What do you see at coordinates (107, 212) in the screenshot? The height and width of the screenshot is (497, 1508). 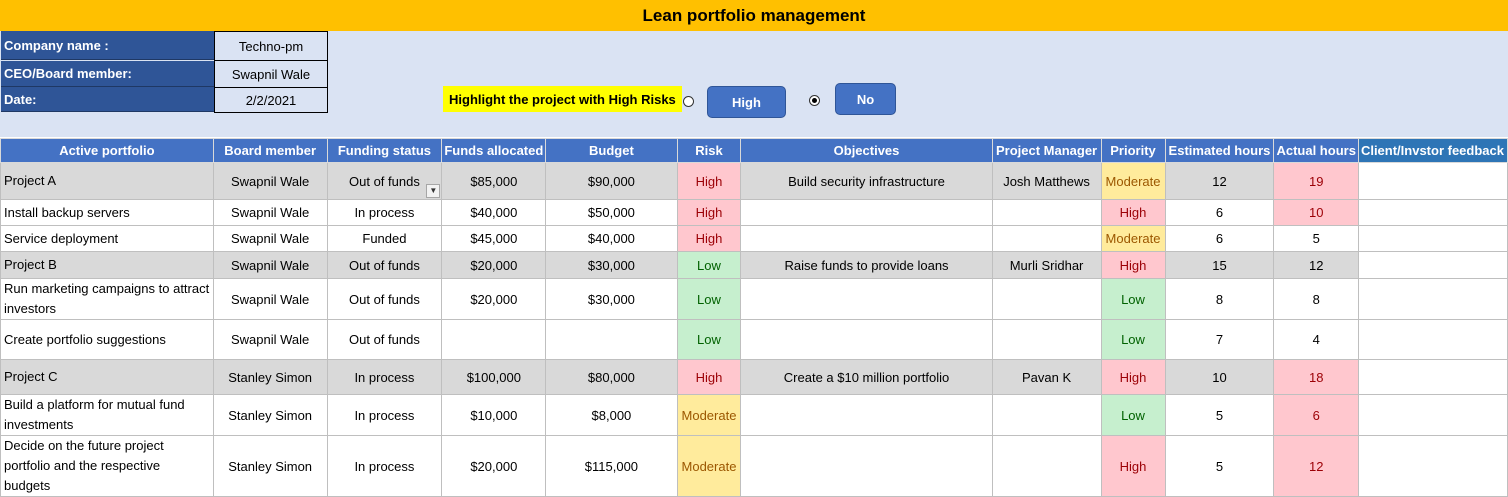 I see `cell-portfolio: Install backup servers` at bounding box center [107, 212].